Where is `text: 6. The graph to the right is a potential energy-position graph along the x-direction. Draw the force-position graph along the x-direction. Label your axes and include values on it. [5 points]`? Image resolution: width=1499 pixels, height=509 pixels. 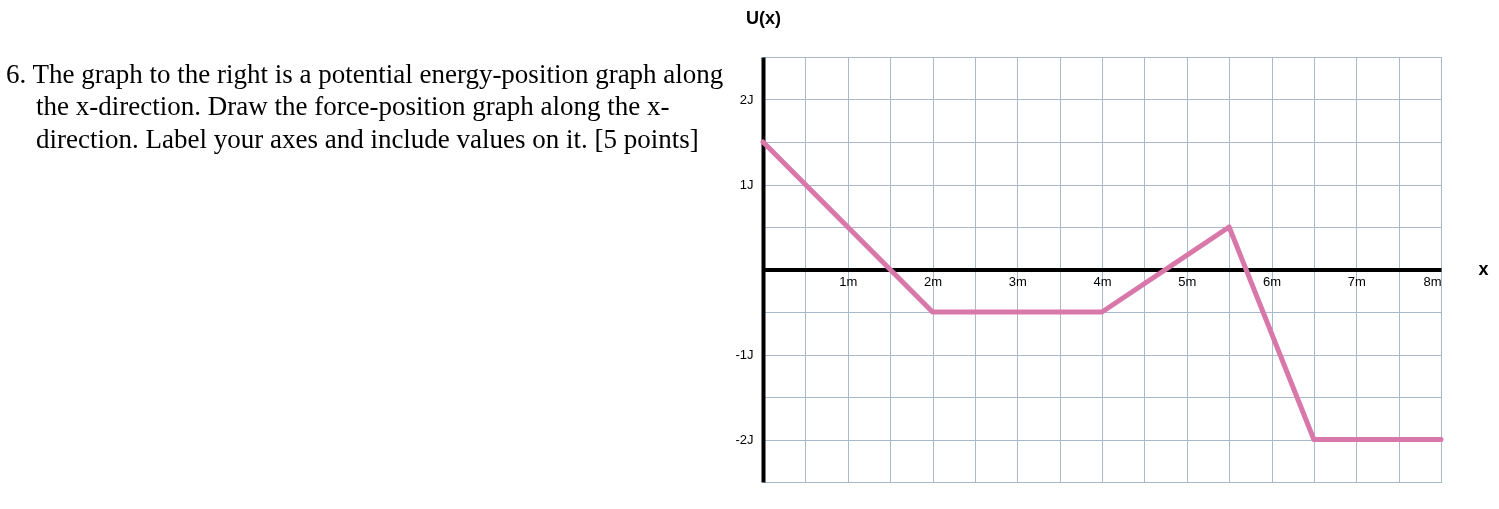 text: 6. The graph to the right is a potential energy-position graph along the x-direction. Draw the force-position graph along the x-direction. Label your axes and include values on it. [5 points] is located at coordinates (365, 107).